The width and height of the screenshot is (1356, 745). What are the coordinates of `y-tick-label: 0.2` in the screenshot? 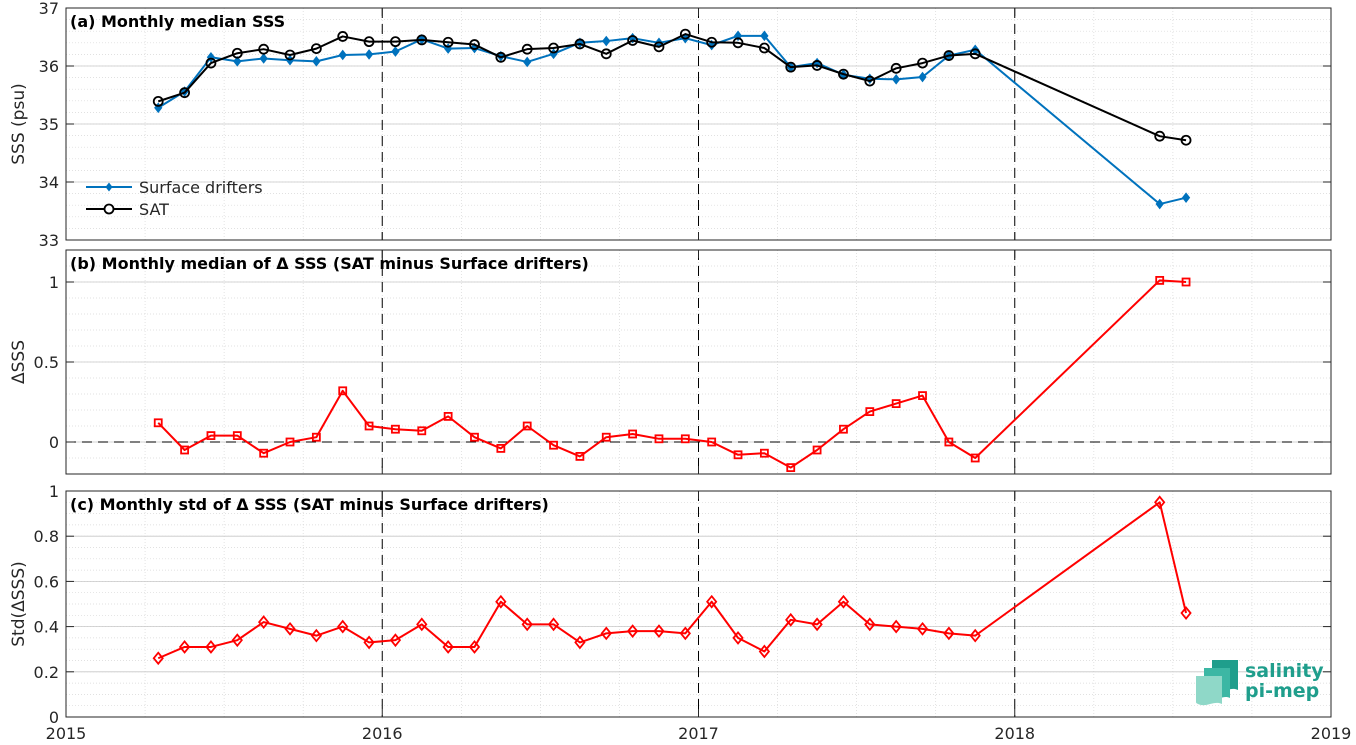 It's located at (46, 672).